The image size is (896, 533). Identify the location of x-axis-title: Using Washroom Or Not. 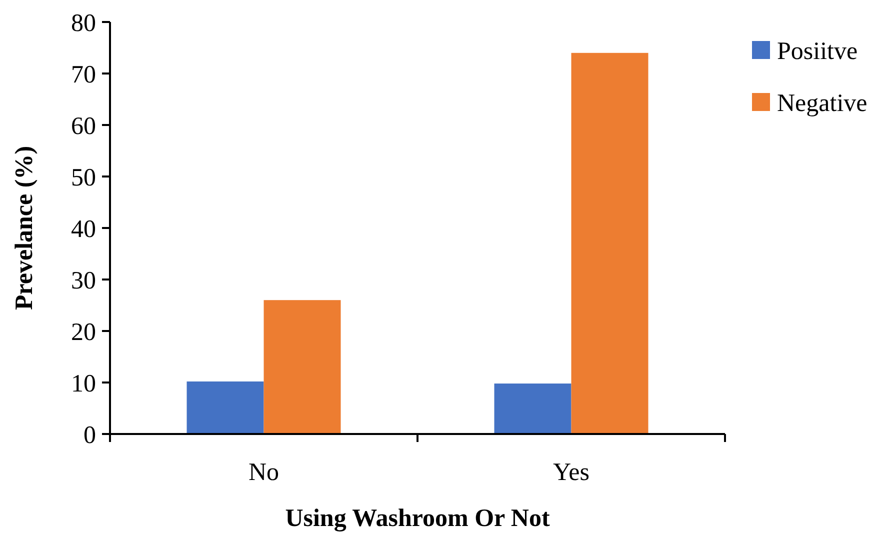
(417, 518).